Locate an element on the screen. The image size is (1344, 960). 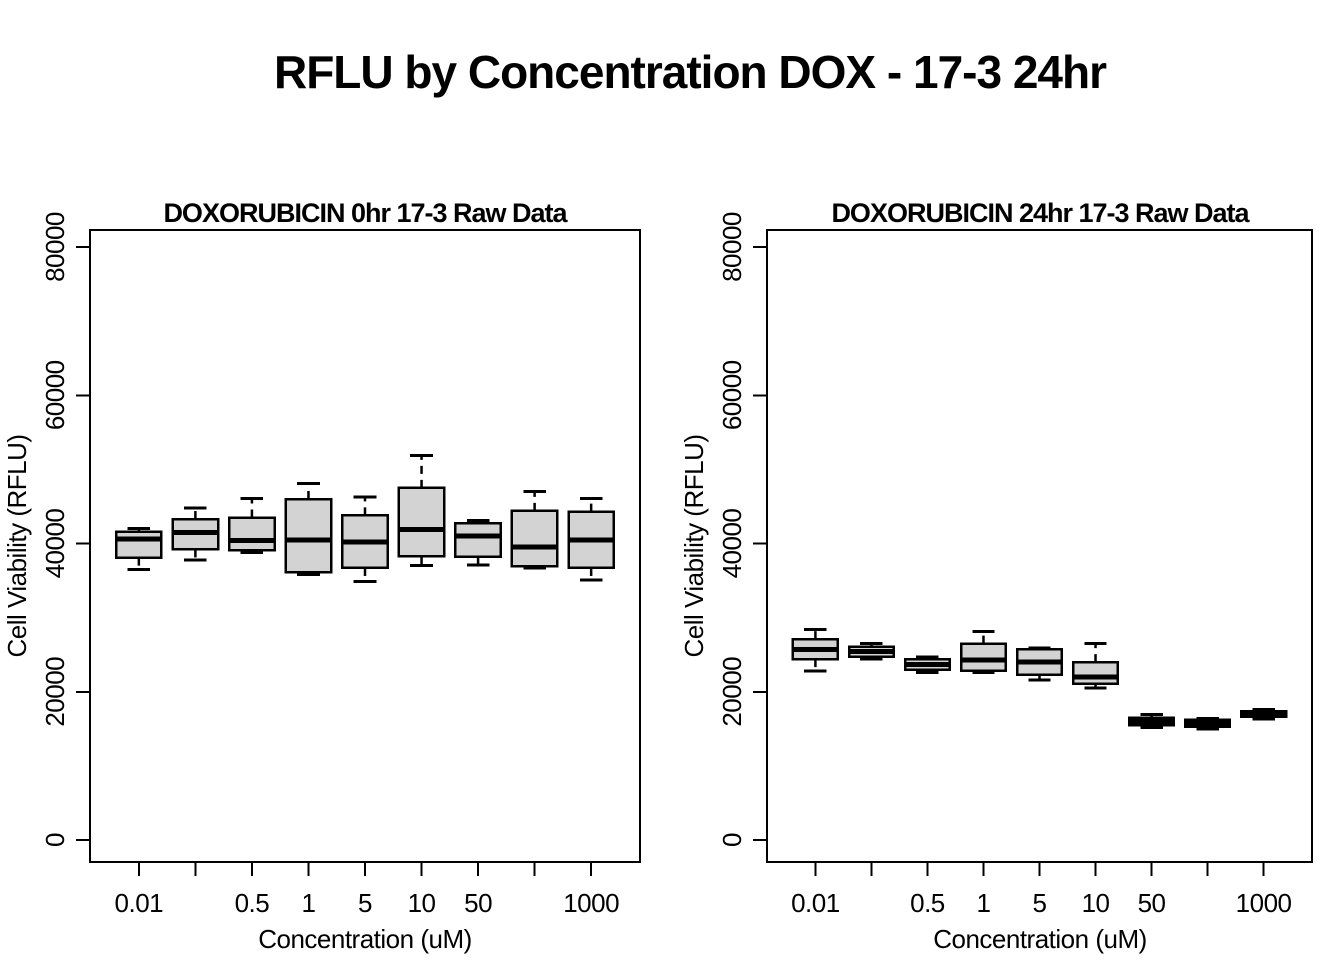
left-panel-title: DOXORUBICIN 0hr 17-3 Raw Data is located at coordinates (365, 213).